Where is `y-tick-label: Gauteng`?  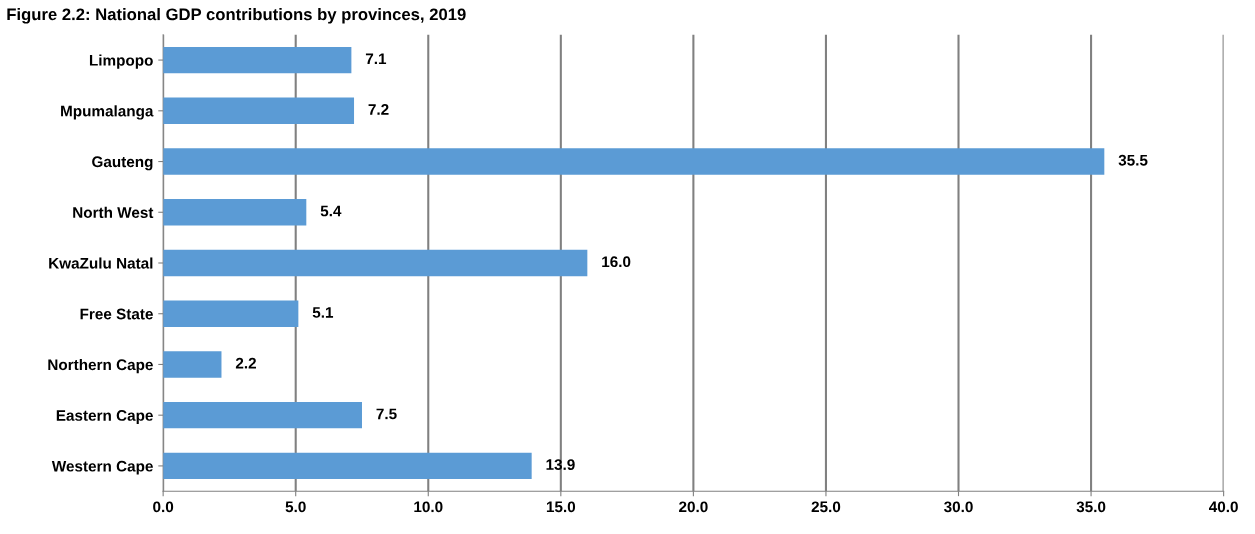 y-tick-label: Gauteng is located at coordinates (122, 163).